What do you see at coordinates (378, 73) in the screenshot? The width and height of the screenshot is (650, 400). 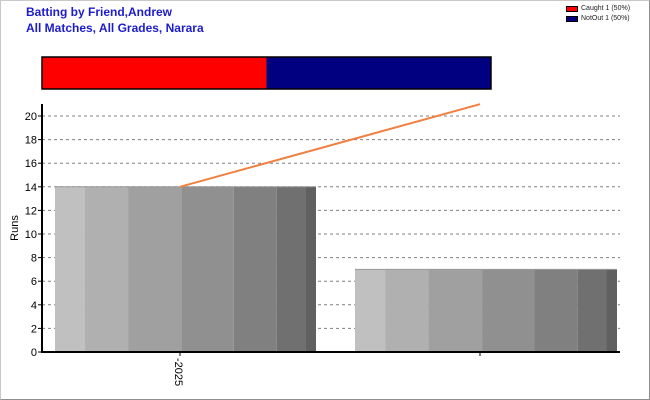 I see `dismissal-segment-notout` at bounding box center [378, 73].